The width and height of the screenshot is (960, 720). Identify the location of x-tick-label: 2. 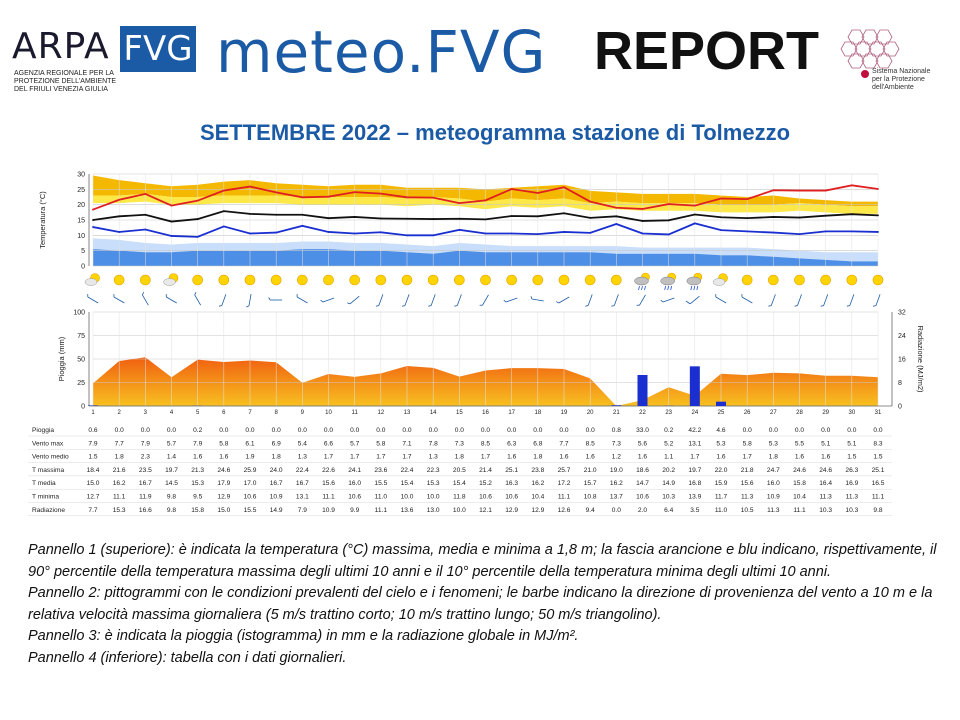
(119, 413).